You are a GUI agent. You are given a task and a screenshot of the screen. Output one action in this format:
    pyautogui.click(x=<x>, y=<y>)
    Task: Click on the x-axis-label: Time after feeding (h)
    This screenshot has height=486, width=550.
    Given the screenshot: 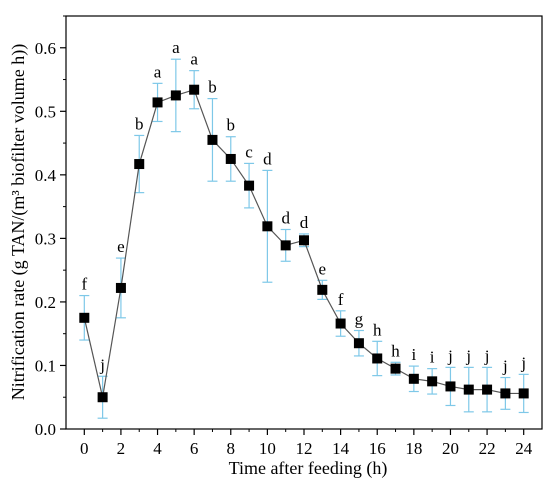 What is the action you would take?
    pyautogui.click(x=308, y=468)
    